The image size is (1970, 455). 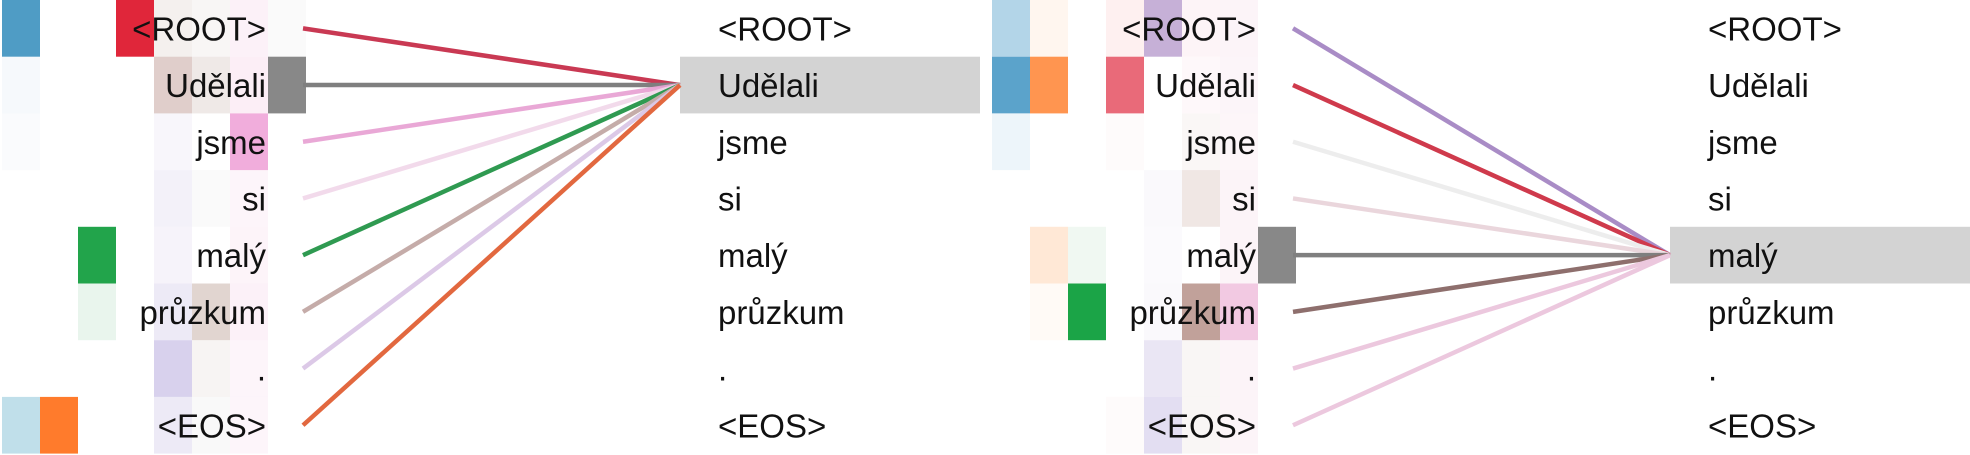 What do you see at coordinates (752, 142) in the screenshot?
I see `target-token: jsme` at bounding box center [752, 142].